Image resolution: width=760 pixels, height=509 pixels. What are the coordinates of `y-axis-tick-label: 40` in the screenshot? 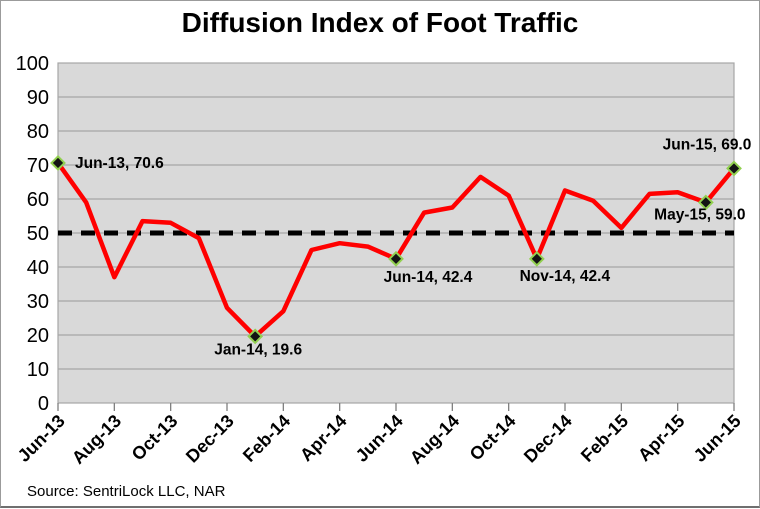 It's located at (38, 268).